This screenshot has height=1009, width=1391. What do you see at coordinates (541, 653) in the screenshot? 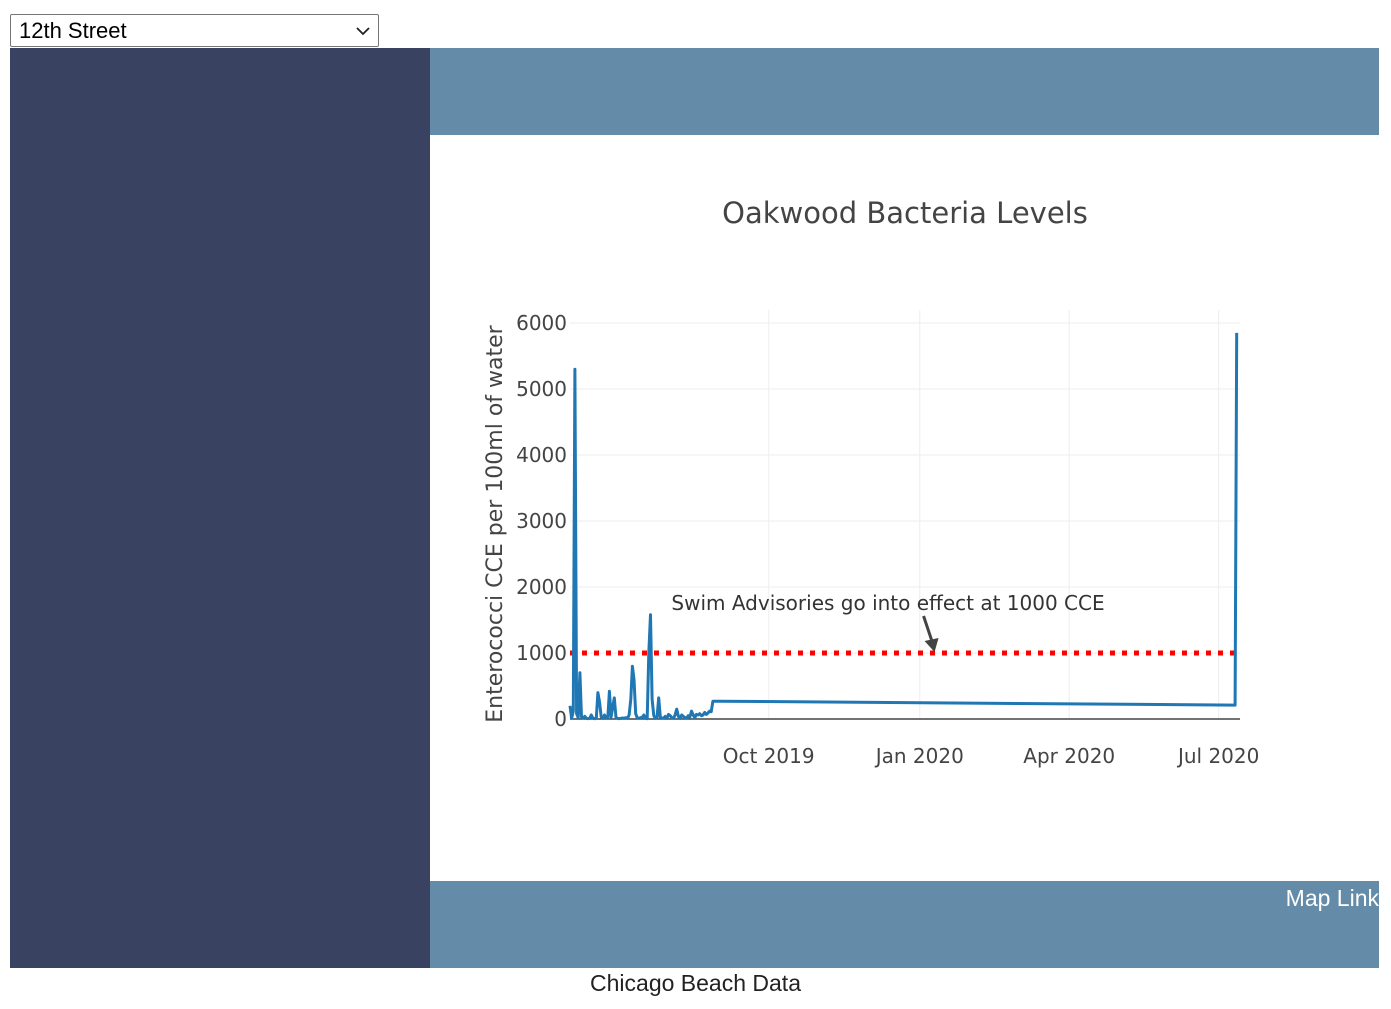
I see `y-tick-label: 1000` at bounding box center [541, 653].